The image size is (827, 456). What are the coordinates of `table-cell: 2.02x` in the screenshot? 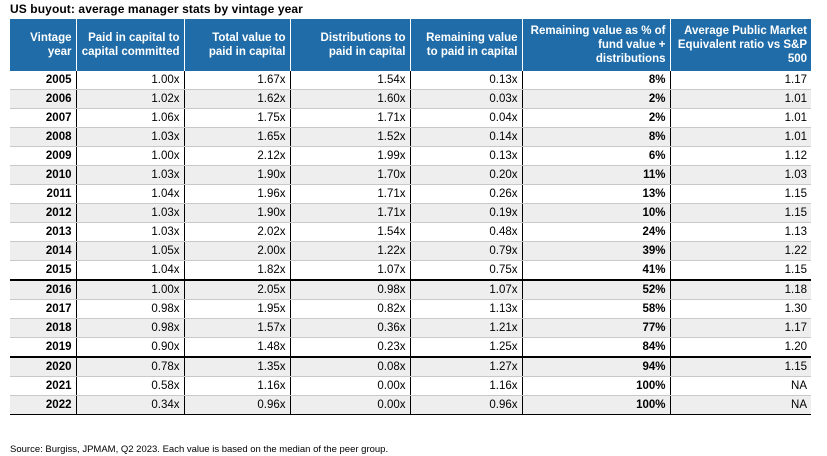 It's located at (236, 232).